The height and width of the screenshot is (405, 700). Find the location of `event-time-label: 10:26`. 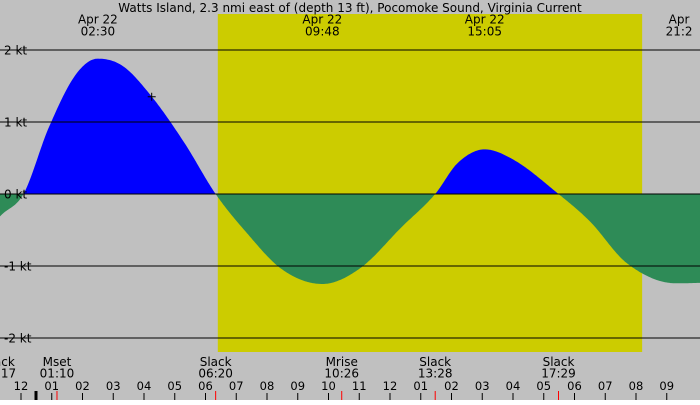

event-time-label: 10:26 is located at coordinates (341, 374).